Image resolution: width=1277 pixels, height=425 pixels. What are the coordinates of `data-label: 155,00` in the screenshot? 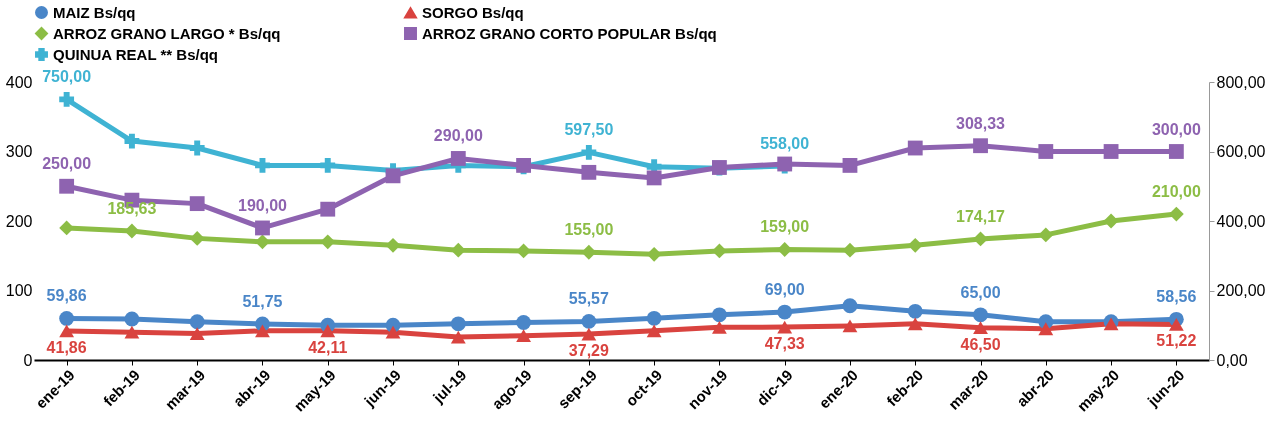 It's located at (589, 230).